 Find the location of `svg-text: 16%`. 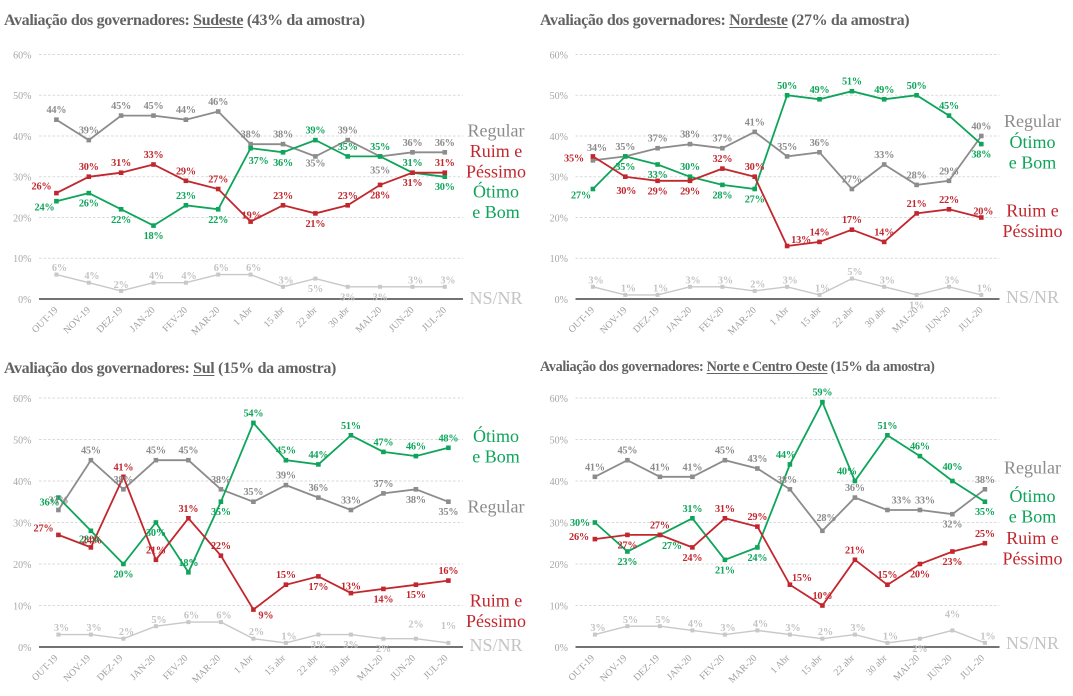

svg-text: 16% is located at coordinates (448, 571).